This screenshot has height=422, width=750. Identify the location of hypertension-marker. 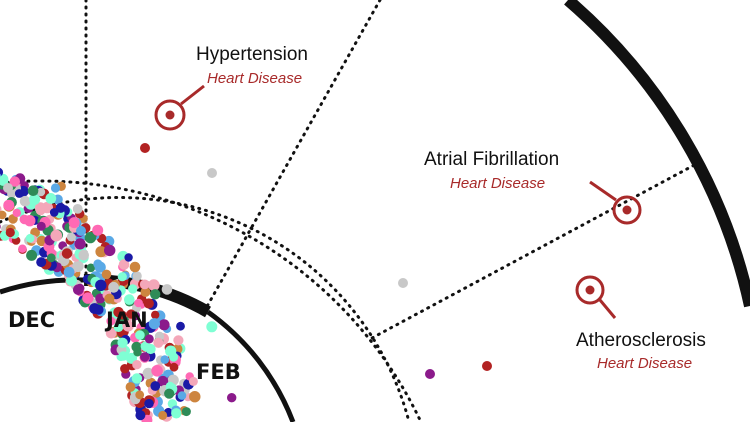
(179, 107).